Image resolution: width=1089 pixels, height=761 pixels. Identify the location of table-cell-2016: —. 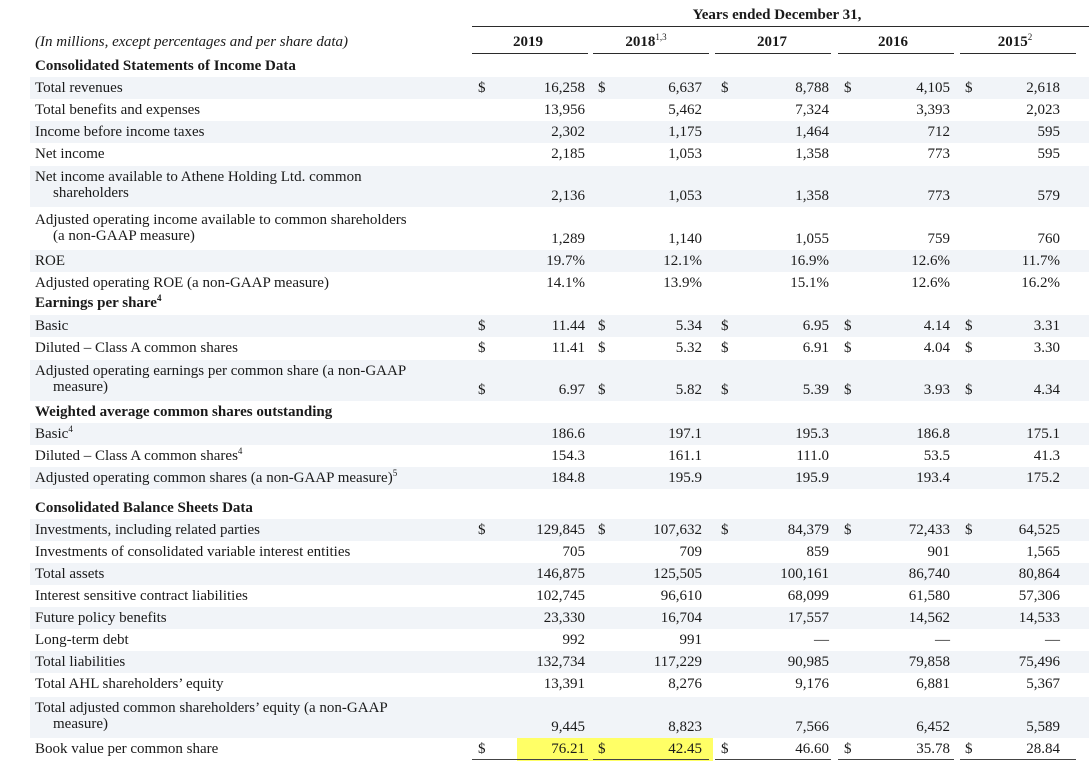
(942, 640).